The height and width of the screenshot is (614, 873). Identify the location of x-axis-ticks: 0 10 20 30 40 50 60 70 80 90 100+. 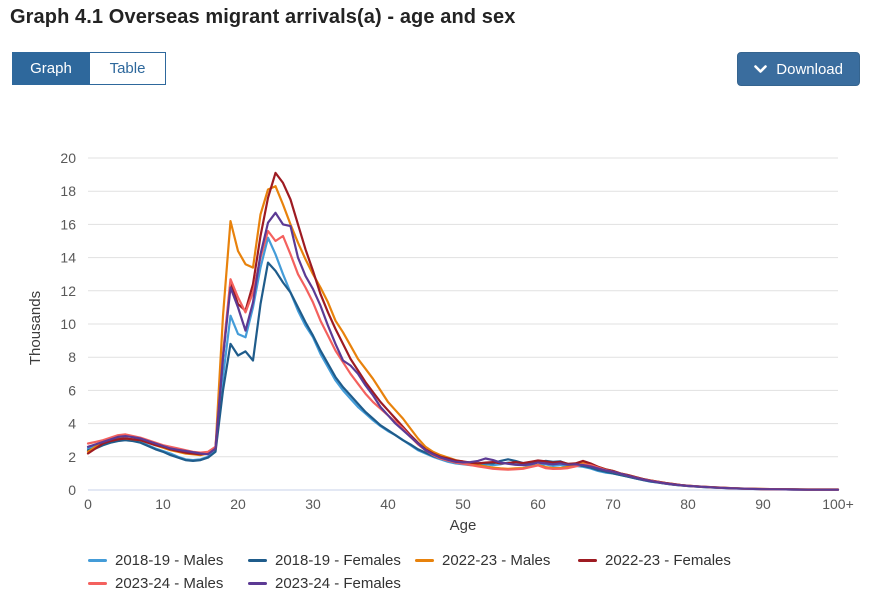
(469, 504).